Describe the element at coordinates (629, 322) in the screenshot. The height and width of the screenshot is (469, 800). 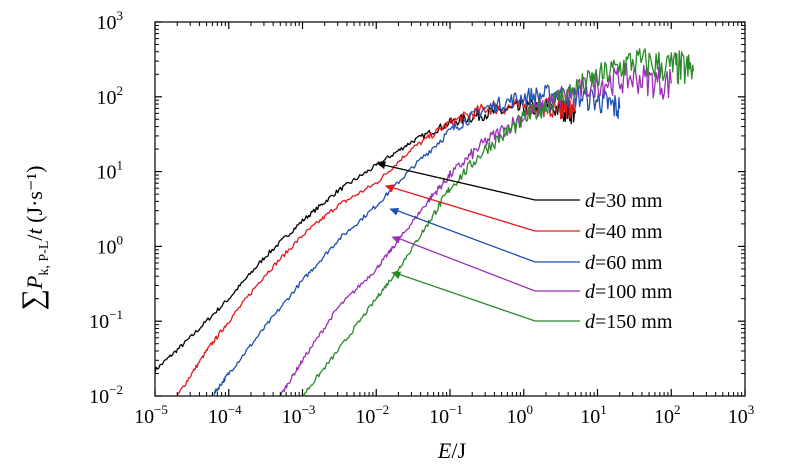
I see `legend-entry-label: d=150 mm` at that location.